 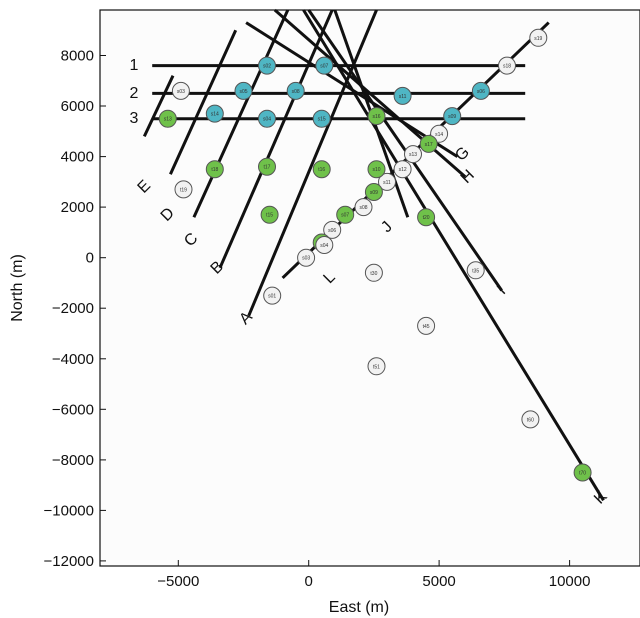 What do you see at coordinates (77, 106) in the screenshot?
I see `y-tick-label: 6000` at bounding box center [77, 106].